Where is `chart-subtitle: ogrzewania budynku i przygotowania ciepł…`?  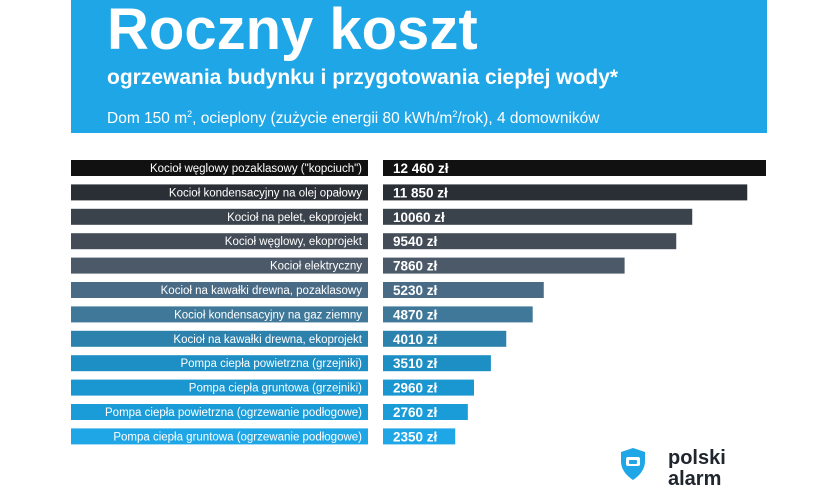 chart-subtitle: ogrzewania budynku i przygotowania ciepł… is located at coordinates (363, 77).